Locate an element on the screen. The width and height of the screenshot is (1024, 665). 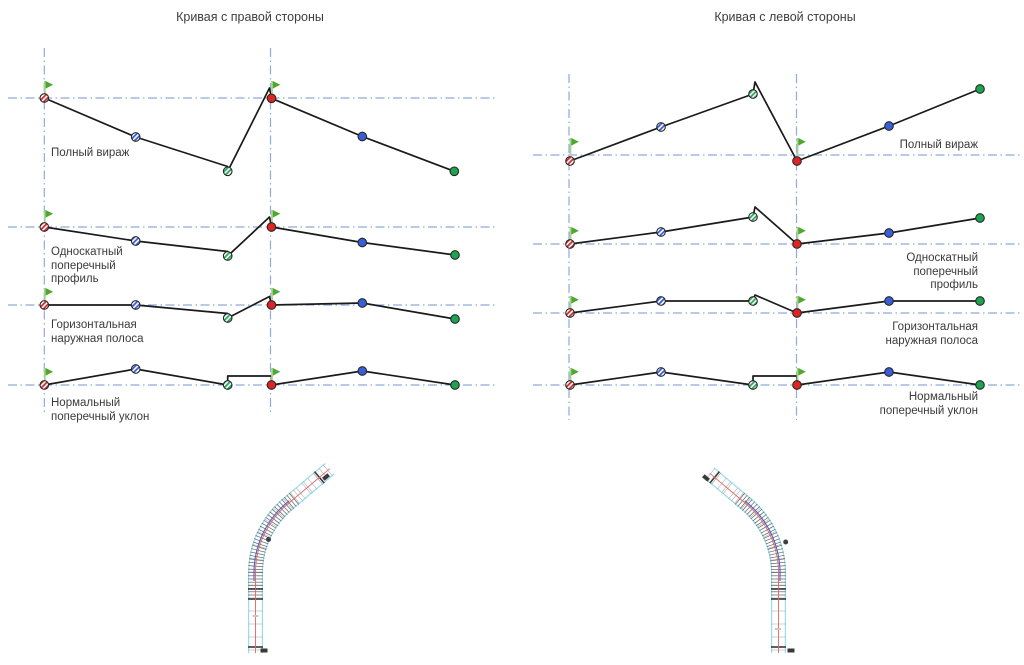
right-panel-title: Кривая с левой стороны is located at coordinates (785, 17).